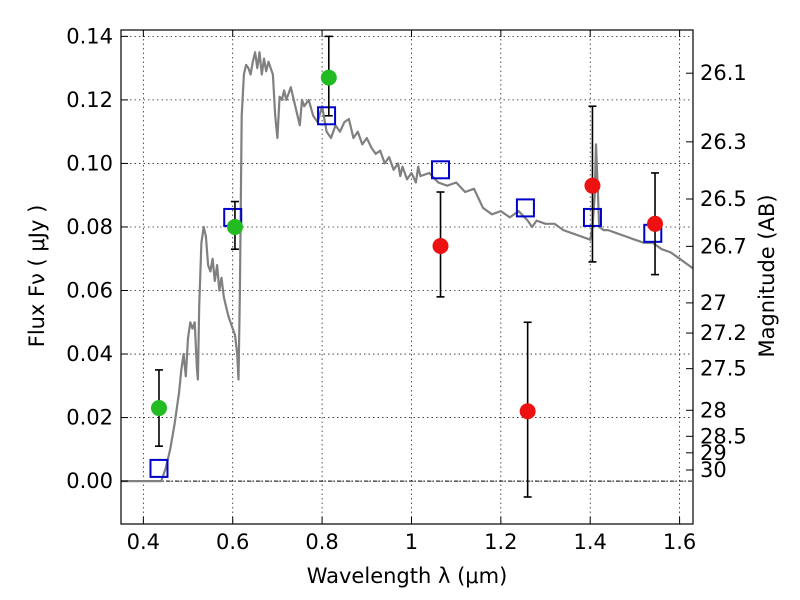 This screenshot has height=600, width=800. Describe the element at coordinates (723, 436) in the screenshot. I see `right-tick-label: 28.5` at that location.